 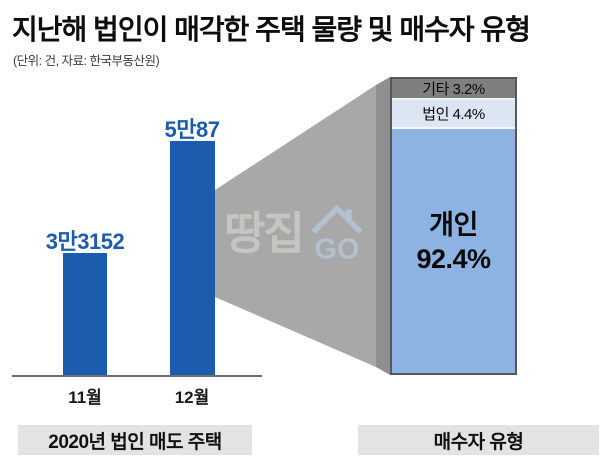 I want to click on caption-sold-chart: 2020년 법인 매도 주택, so click(x=135, y=440).